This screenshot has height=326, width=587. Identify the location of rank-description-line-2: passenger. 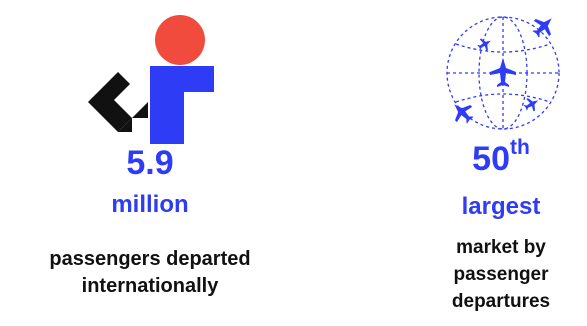
(501, 274).